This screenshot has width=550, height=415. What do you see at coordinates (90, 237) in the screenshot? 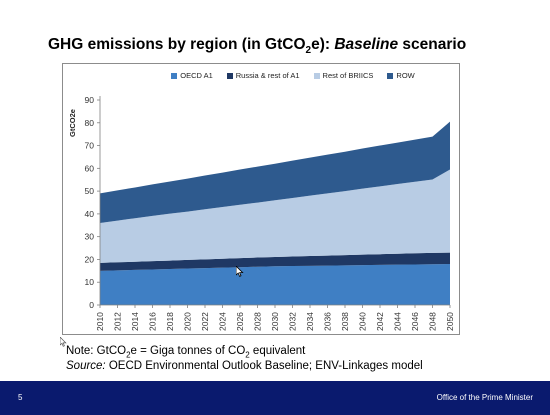
I see `y-tick-label: 30` at bounding box center [90, 237].